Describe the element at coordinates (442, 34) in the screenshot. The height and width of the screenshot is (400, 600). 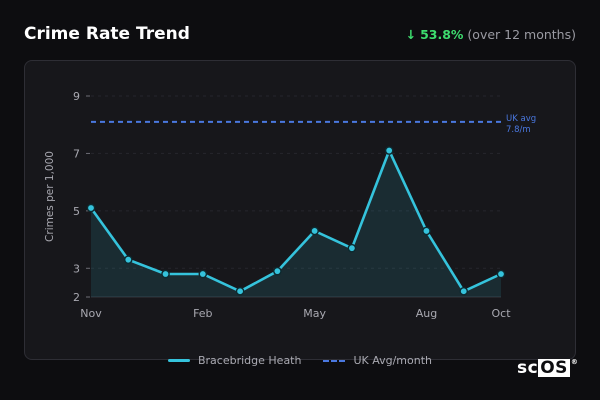
I see `change-percent: 53.8%` at that location.